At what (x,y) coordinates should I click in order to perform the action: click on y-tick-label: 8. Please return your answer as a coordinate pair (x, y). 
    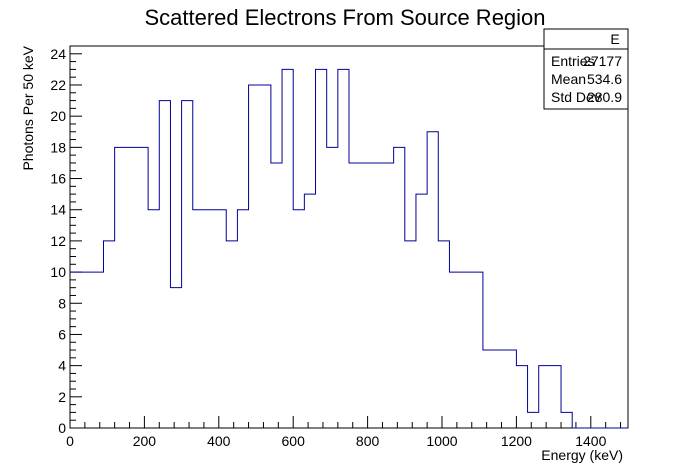
    Looking at the image, I should click on (62, 303).